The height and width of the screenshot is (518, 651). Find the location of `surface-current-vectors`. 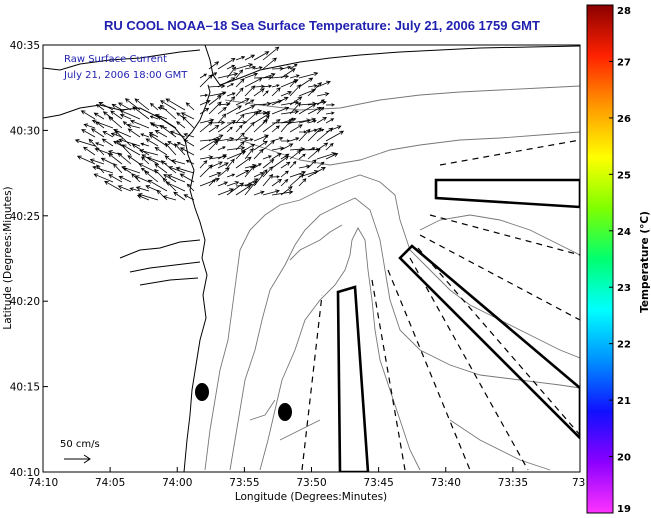

surface-current-vectors is located at coordinates (209, 123).